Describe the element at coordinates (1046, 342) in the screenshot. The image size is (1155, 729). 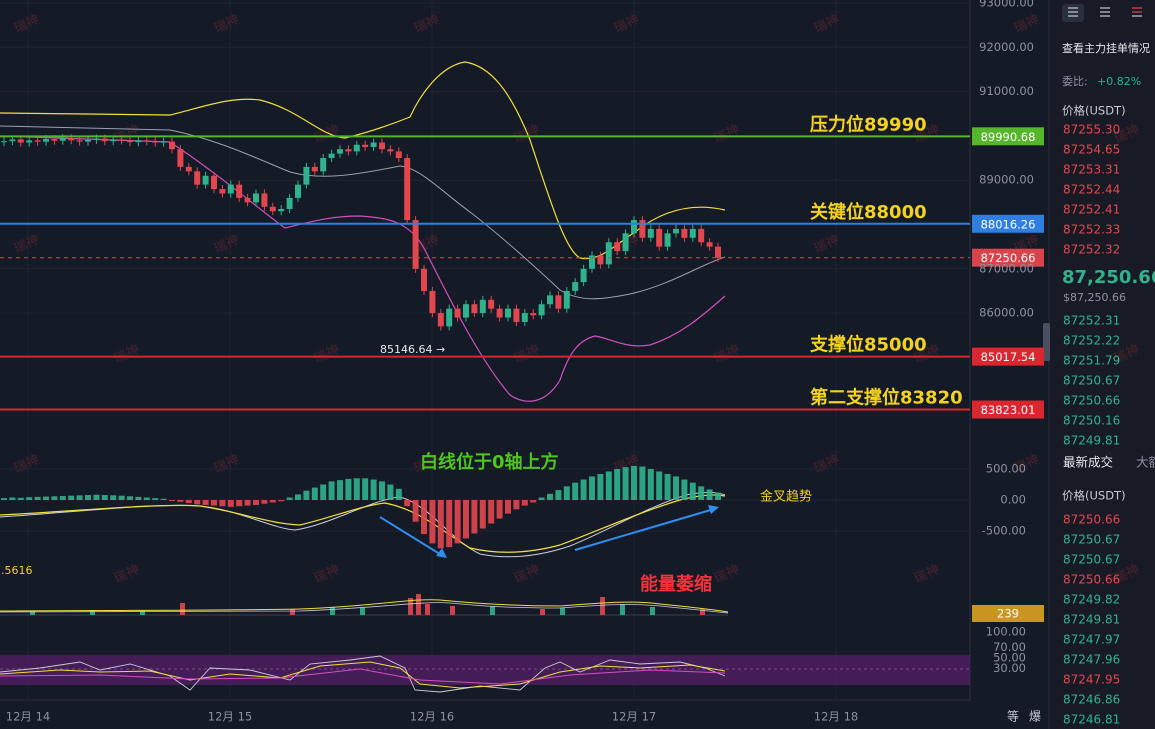
I see `scroll-handle` at that location.